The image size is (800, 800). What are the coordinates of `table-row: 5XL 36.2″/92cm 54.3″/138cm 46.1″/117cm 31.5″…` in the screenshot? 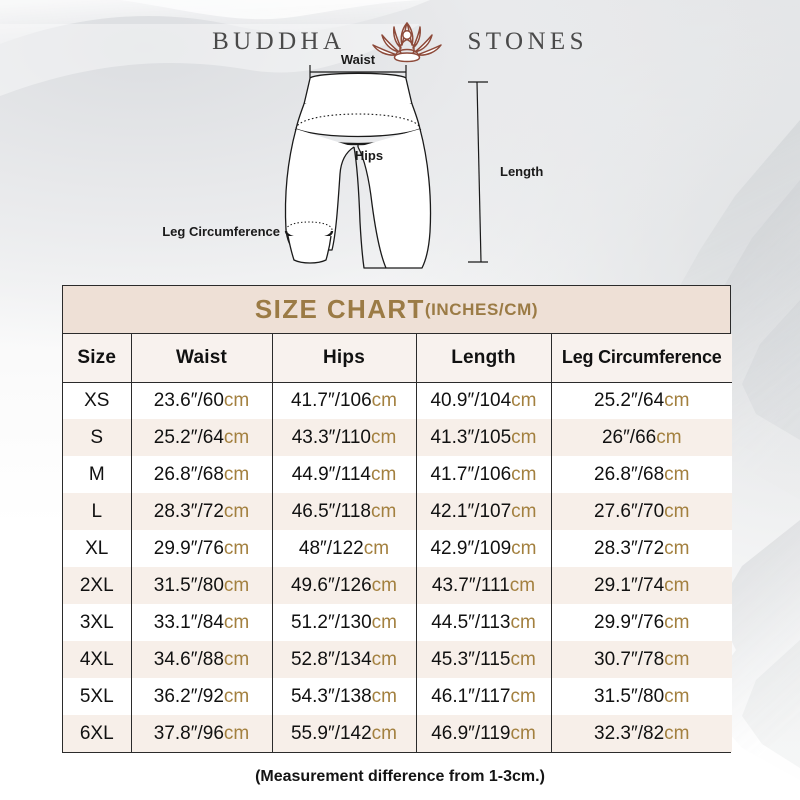 It's located at (397, 696).